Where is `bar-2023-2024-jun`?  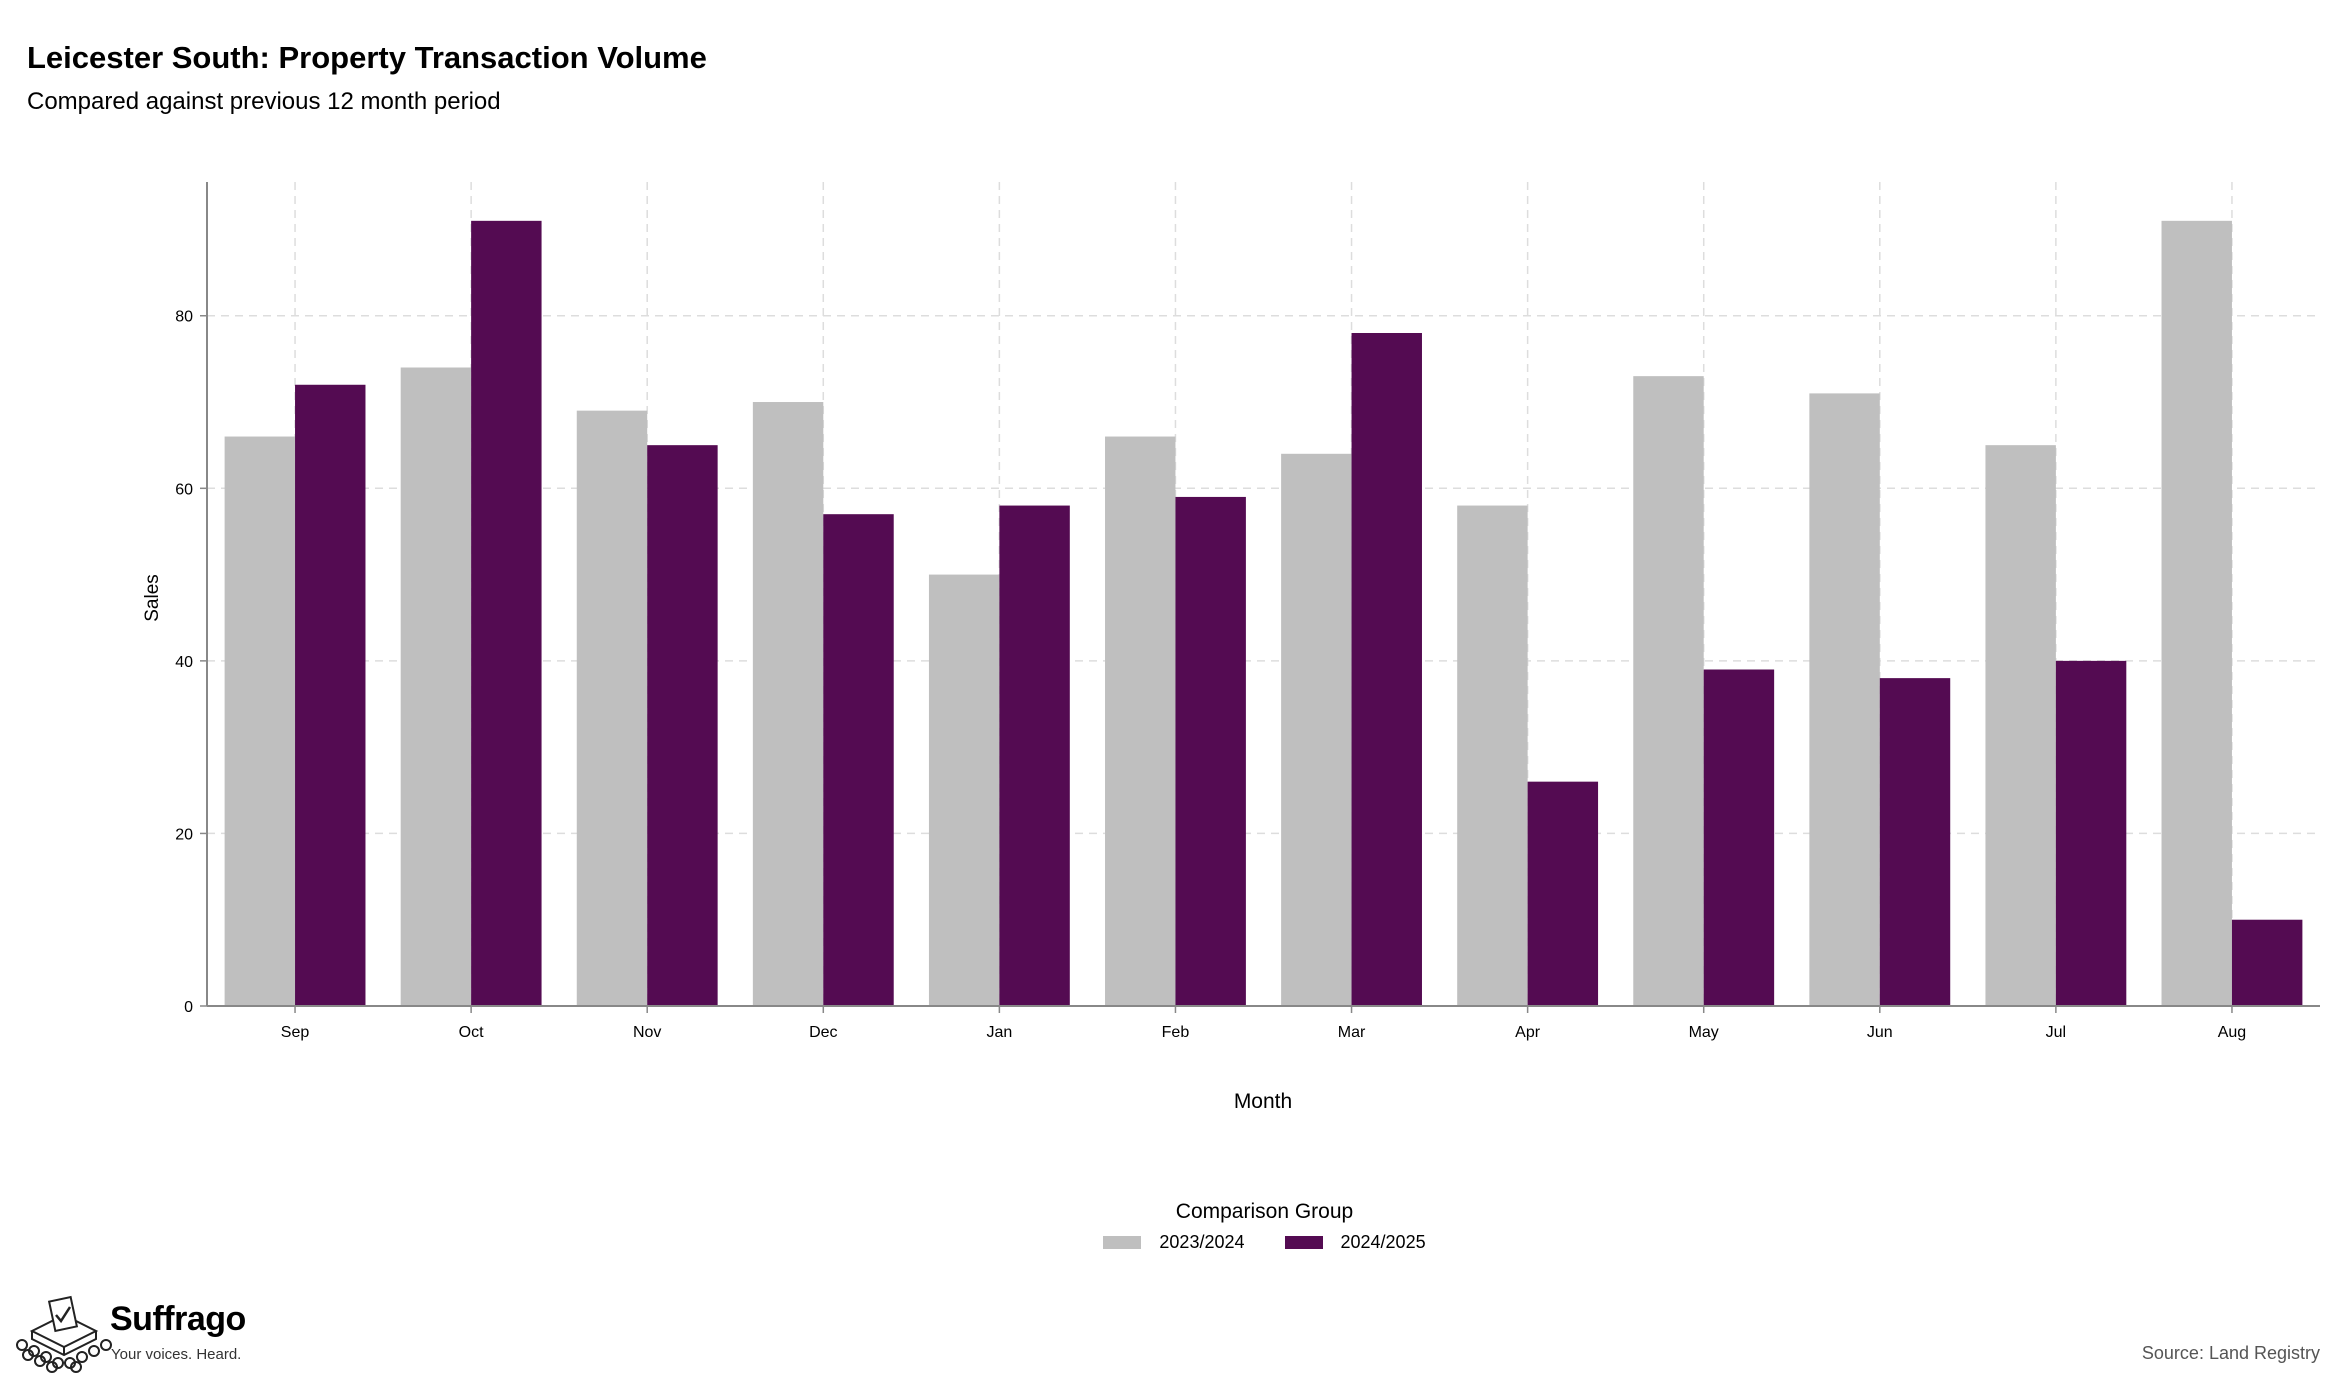
bar-2023-2024-jun is located at coordinates (1844, 699).